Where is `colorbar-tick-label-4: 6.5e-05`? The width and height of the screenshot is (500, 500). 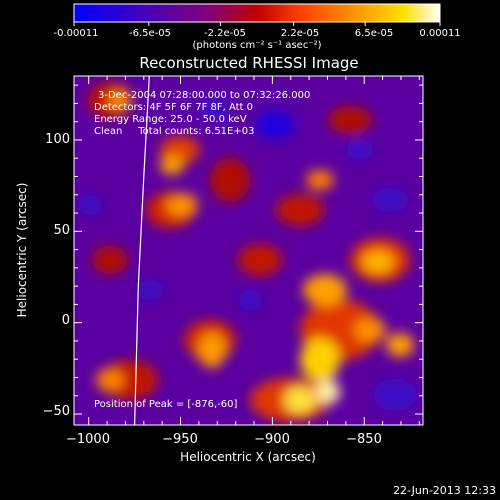
colorbar-tick-label-4: 6.5e-05 is located at coordinates (374, 33).